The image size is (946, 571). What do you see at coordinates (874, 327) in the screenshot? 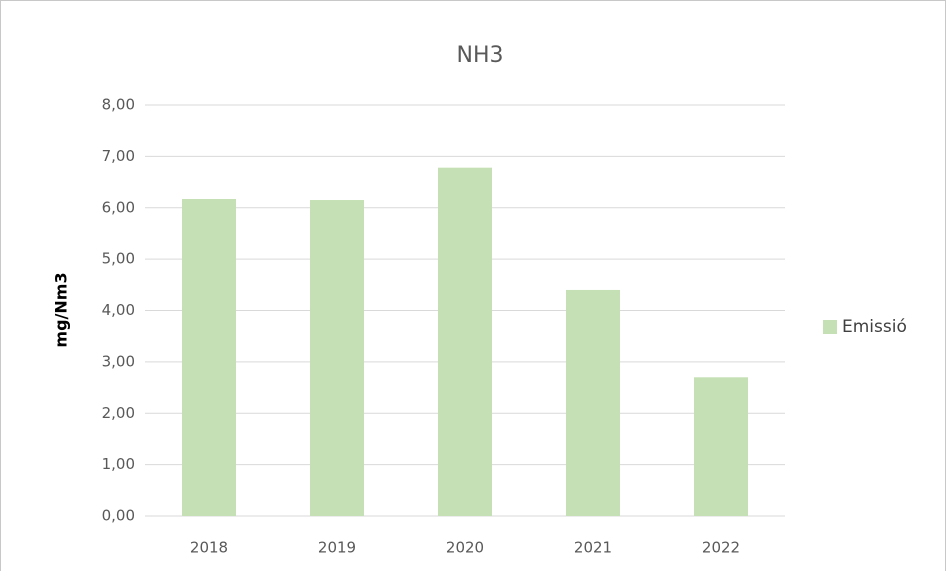
I see `legend-label: Emissió` at bounding box center [874, 327].